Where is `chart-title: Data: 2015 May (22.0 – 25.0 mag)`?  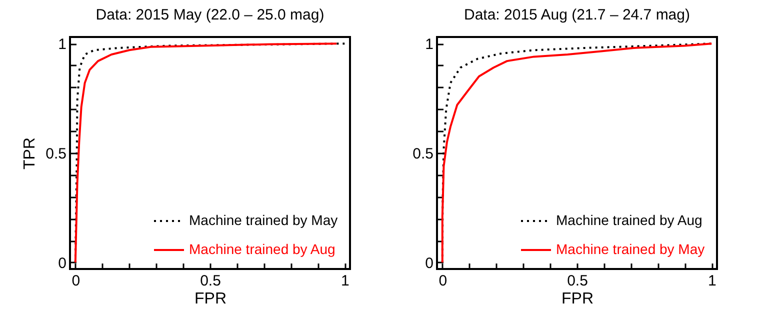
chart-title: Data: 2015 May (22.0 – 25.0 mag) is located at coordinates (210, 15).